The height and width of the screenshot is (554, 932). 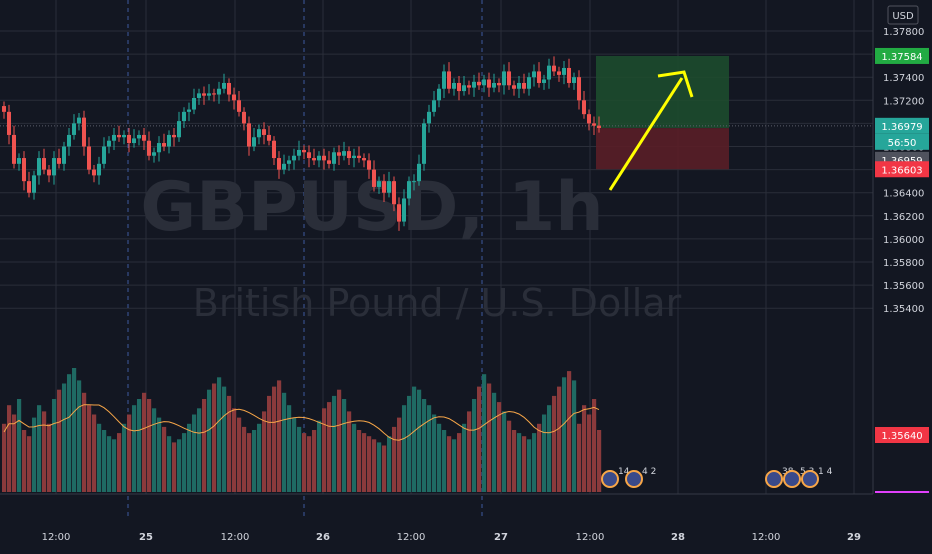 I want to click on time-axis: 12:00 25 12:00 26 12:00 27 12:00 28 12:00 29, so click(x=436, y=518).